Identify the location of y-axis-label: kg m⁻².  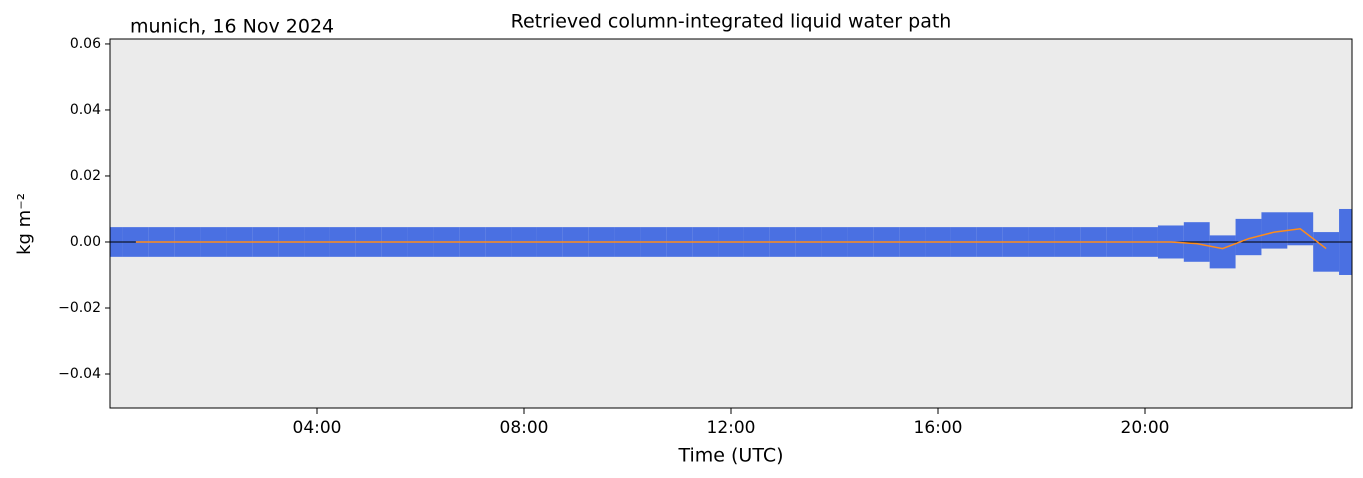
(24, 224).